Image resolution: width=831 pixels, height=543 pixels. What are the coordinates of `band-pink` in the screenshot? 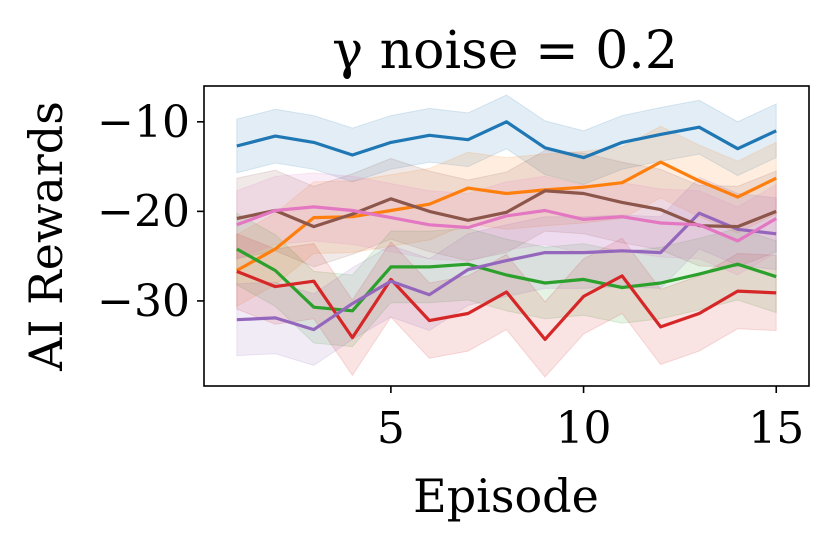 It's located at (506, 224).